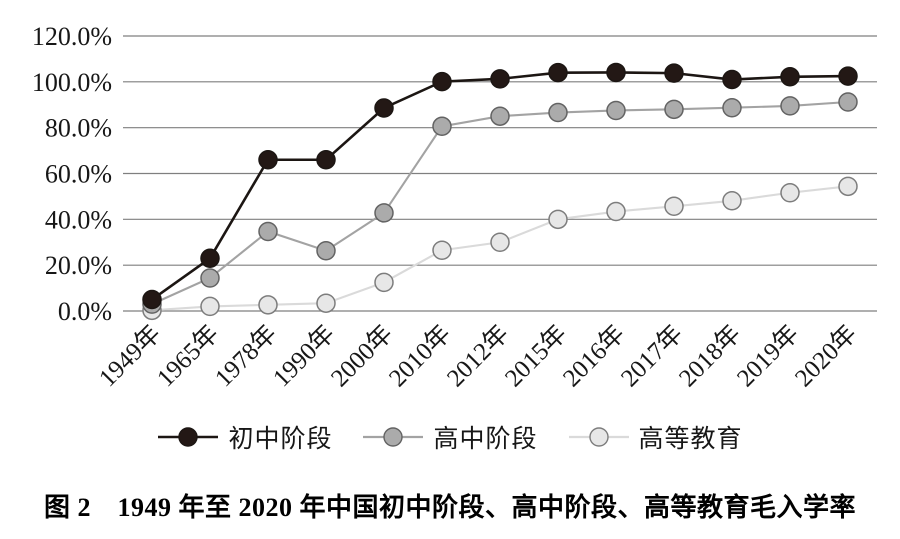  I want to click on x-axis-tick-label: 2010年, so click(419, 355).